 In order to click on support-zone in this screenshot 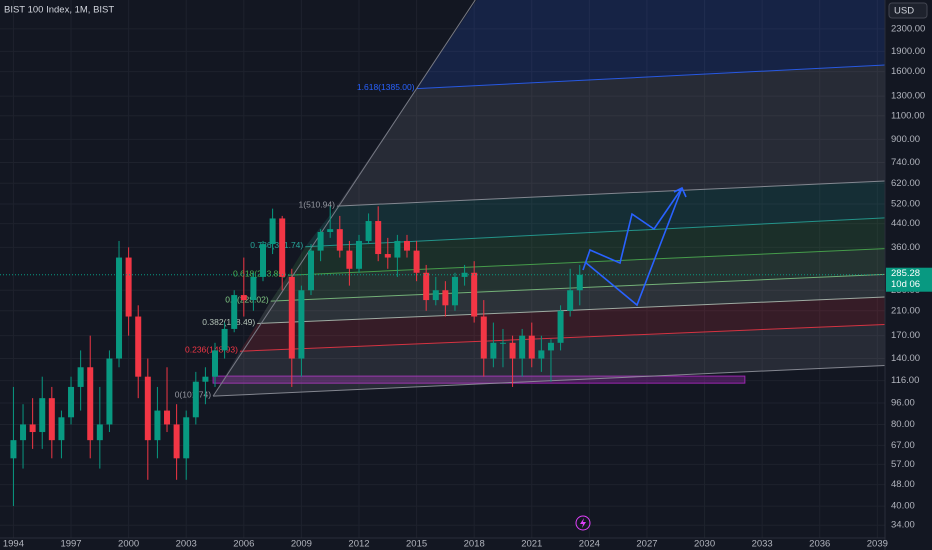, I will do `click(479, 379)`.